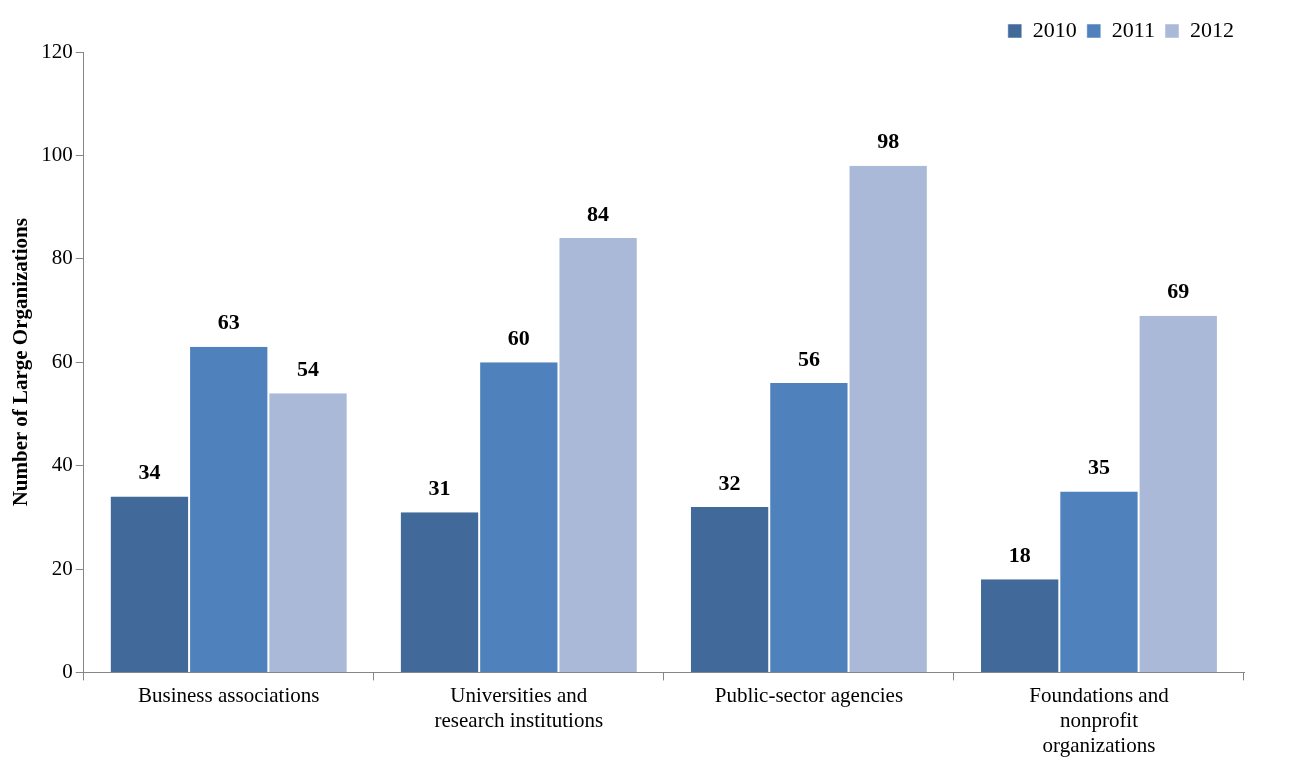 The height and width of the screenshot is (767, 1294). What do you see at coordinates (598, 213) in the screenshot?
I see `data-label: 84` at bounding box center [598, 213].